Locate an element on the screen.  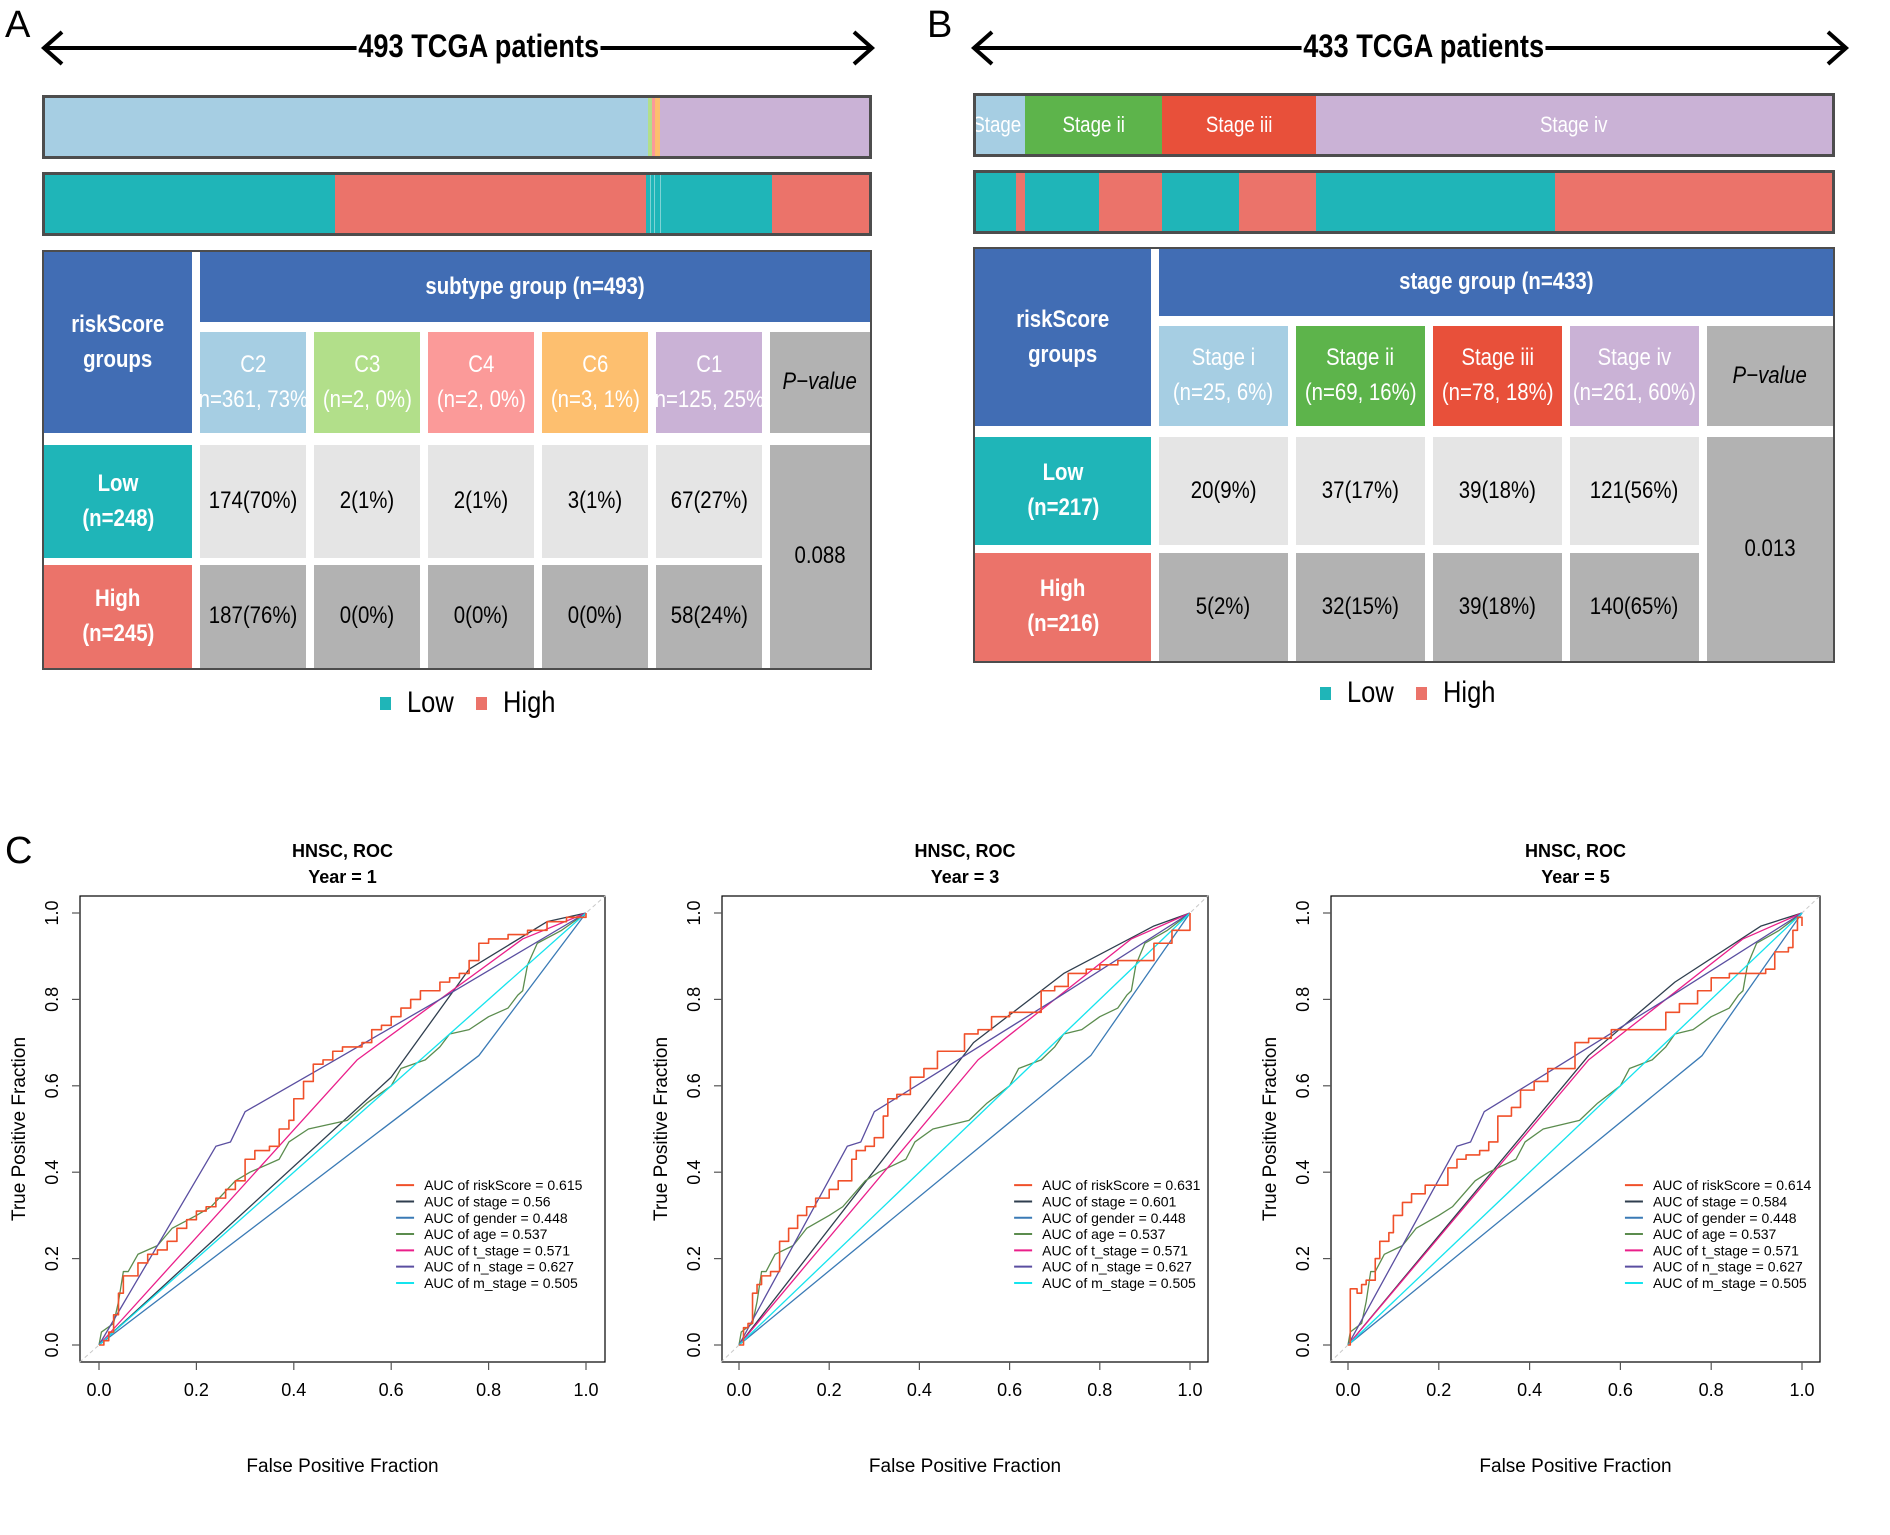
chart-title: HNSC, ROC is located at coordinates (342, 851).